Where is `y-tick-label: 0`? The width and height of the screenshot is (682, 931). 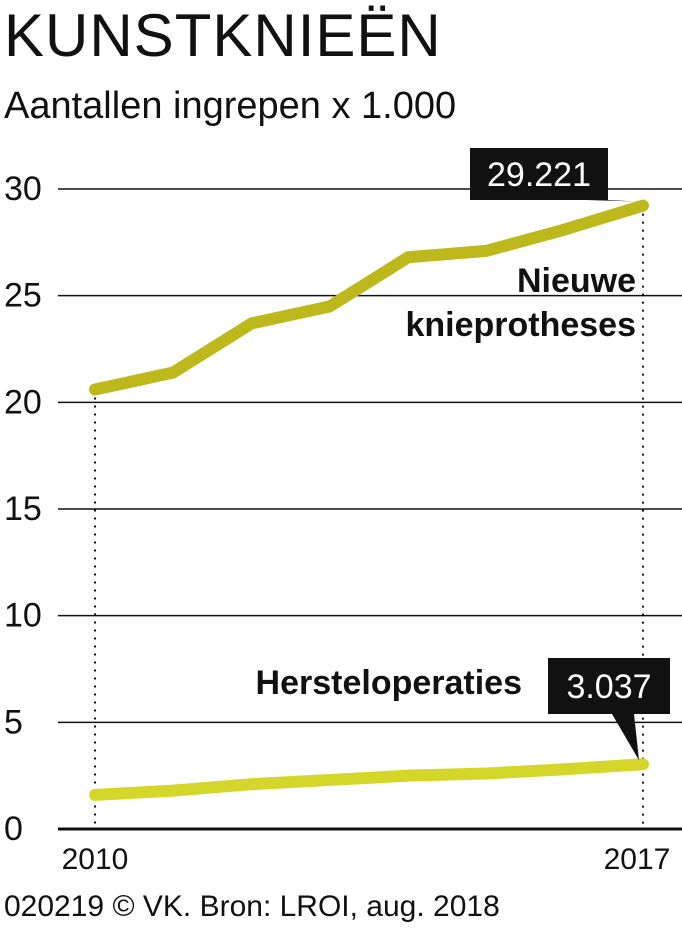 y-tick-label: 0 is located at coordinates (13, 829).